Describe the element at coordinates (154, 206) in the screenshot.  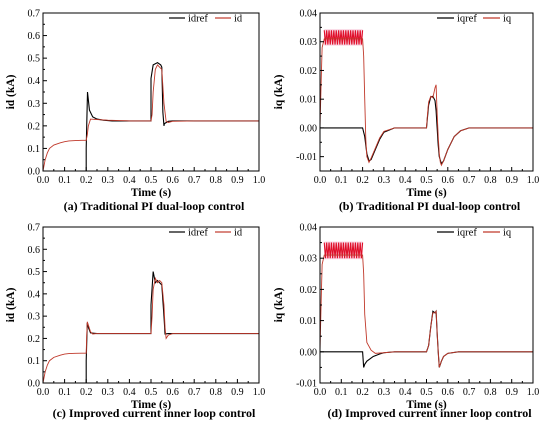
I see `subplot-caption: (a) Traditional PI dual-loop control` at that location.